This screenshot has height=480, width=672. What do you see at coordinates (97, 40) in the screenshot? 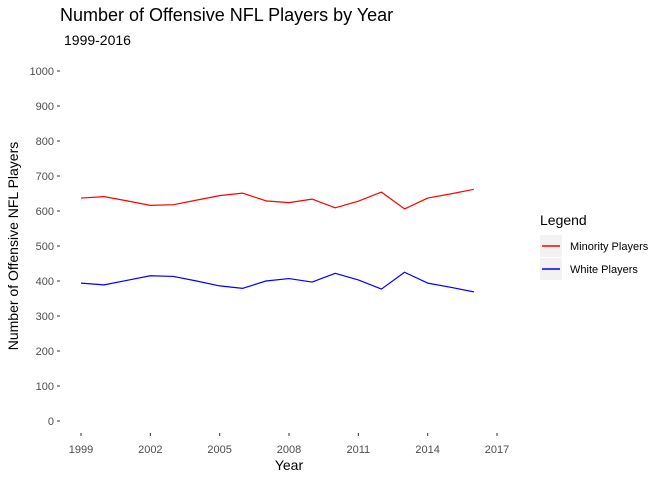
I see `chart-subtitle: 1999-2016` at bounding box center [97, 40].